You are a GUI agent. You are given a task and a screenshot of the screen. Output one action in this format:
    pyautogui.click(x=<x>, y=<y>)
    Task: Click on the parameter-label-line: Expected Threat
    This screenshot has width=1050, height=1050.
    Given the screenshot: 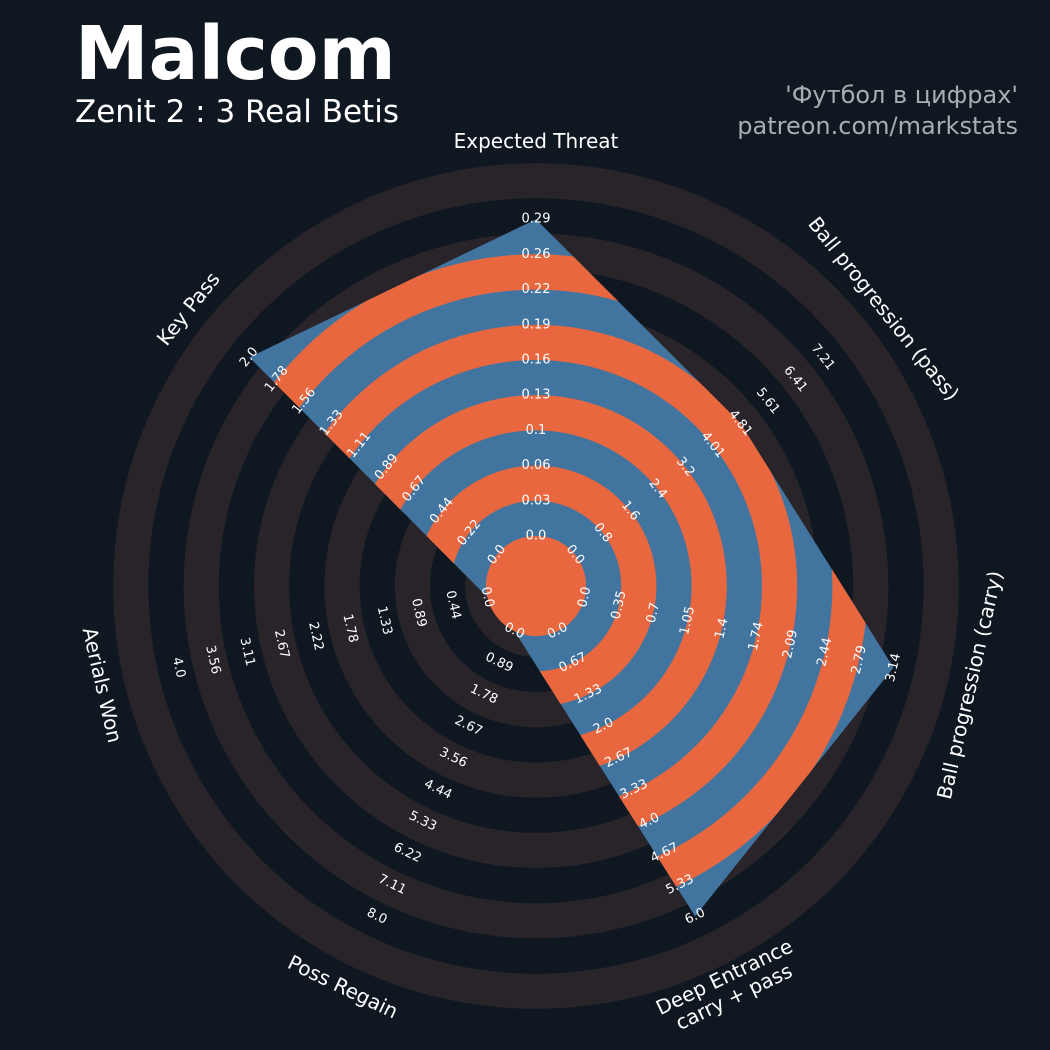 What is the action you would take?
    pyautogui.click(x=536, y=141)
    